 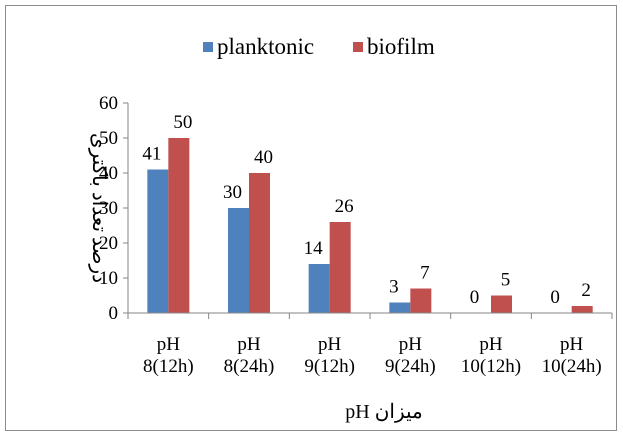 I want to click on legend-label-planktonic: planktonic, so click(x=265, y=46).